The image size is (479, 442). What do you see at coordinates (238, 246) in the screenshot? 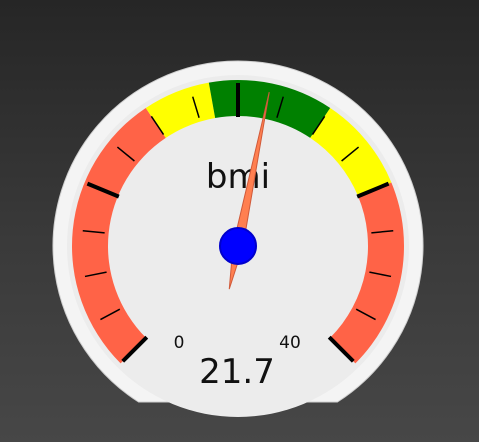
I see `gauge-needle-hub` at bounding box center [238, 246].